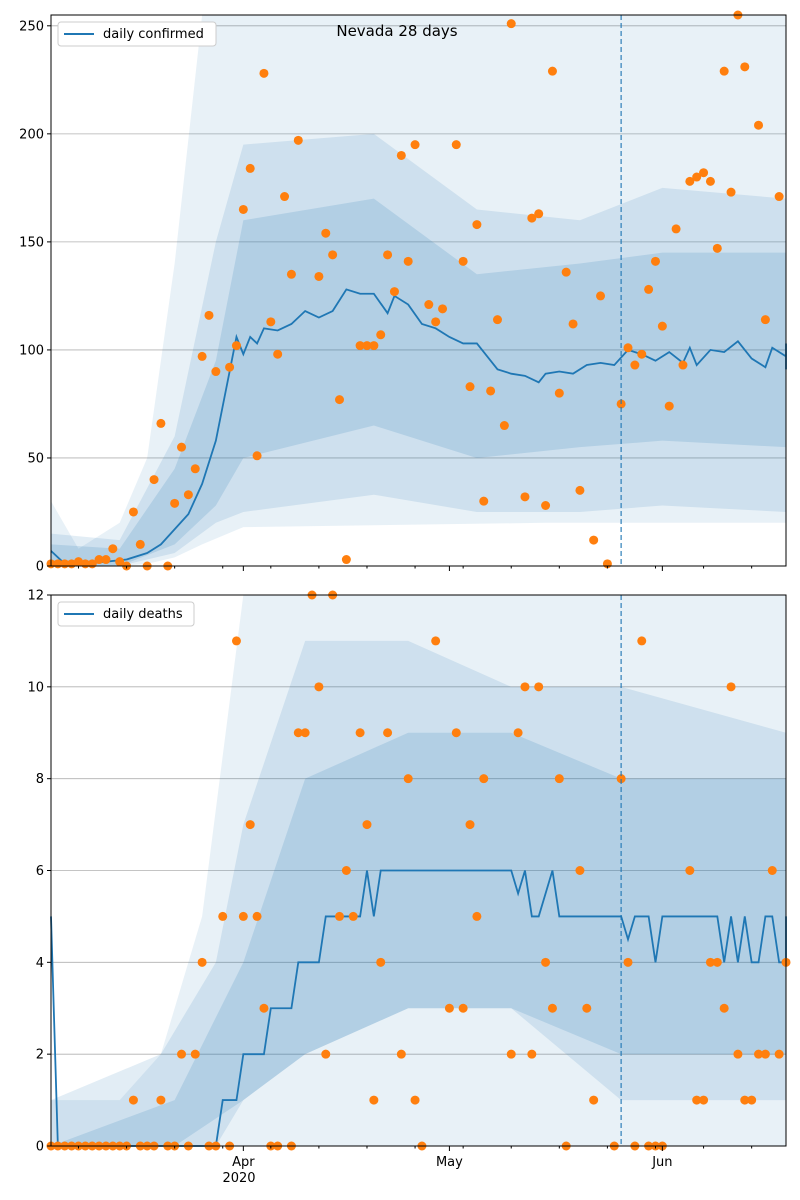 Image resolution: width=800 pixels, height=1200 pixels. What do you see at coordinates (661, 1162) in the screenshot?
I see `x-tick-label: Jun` at bounding box center [661, 1162].